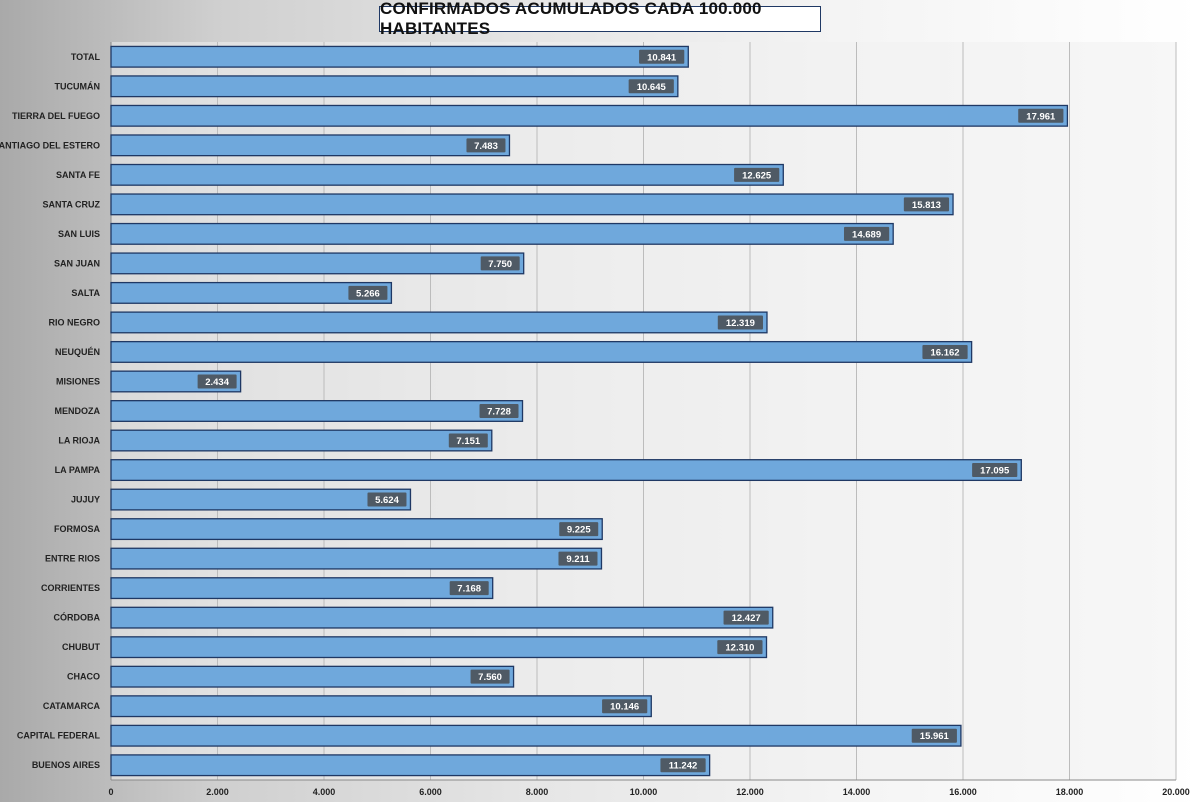  I want to click on category-label: JUJUY, so click(85, 500).